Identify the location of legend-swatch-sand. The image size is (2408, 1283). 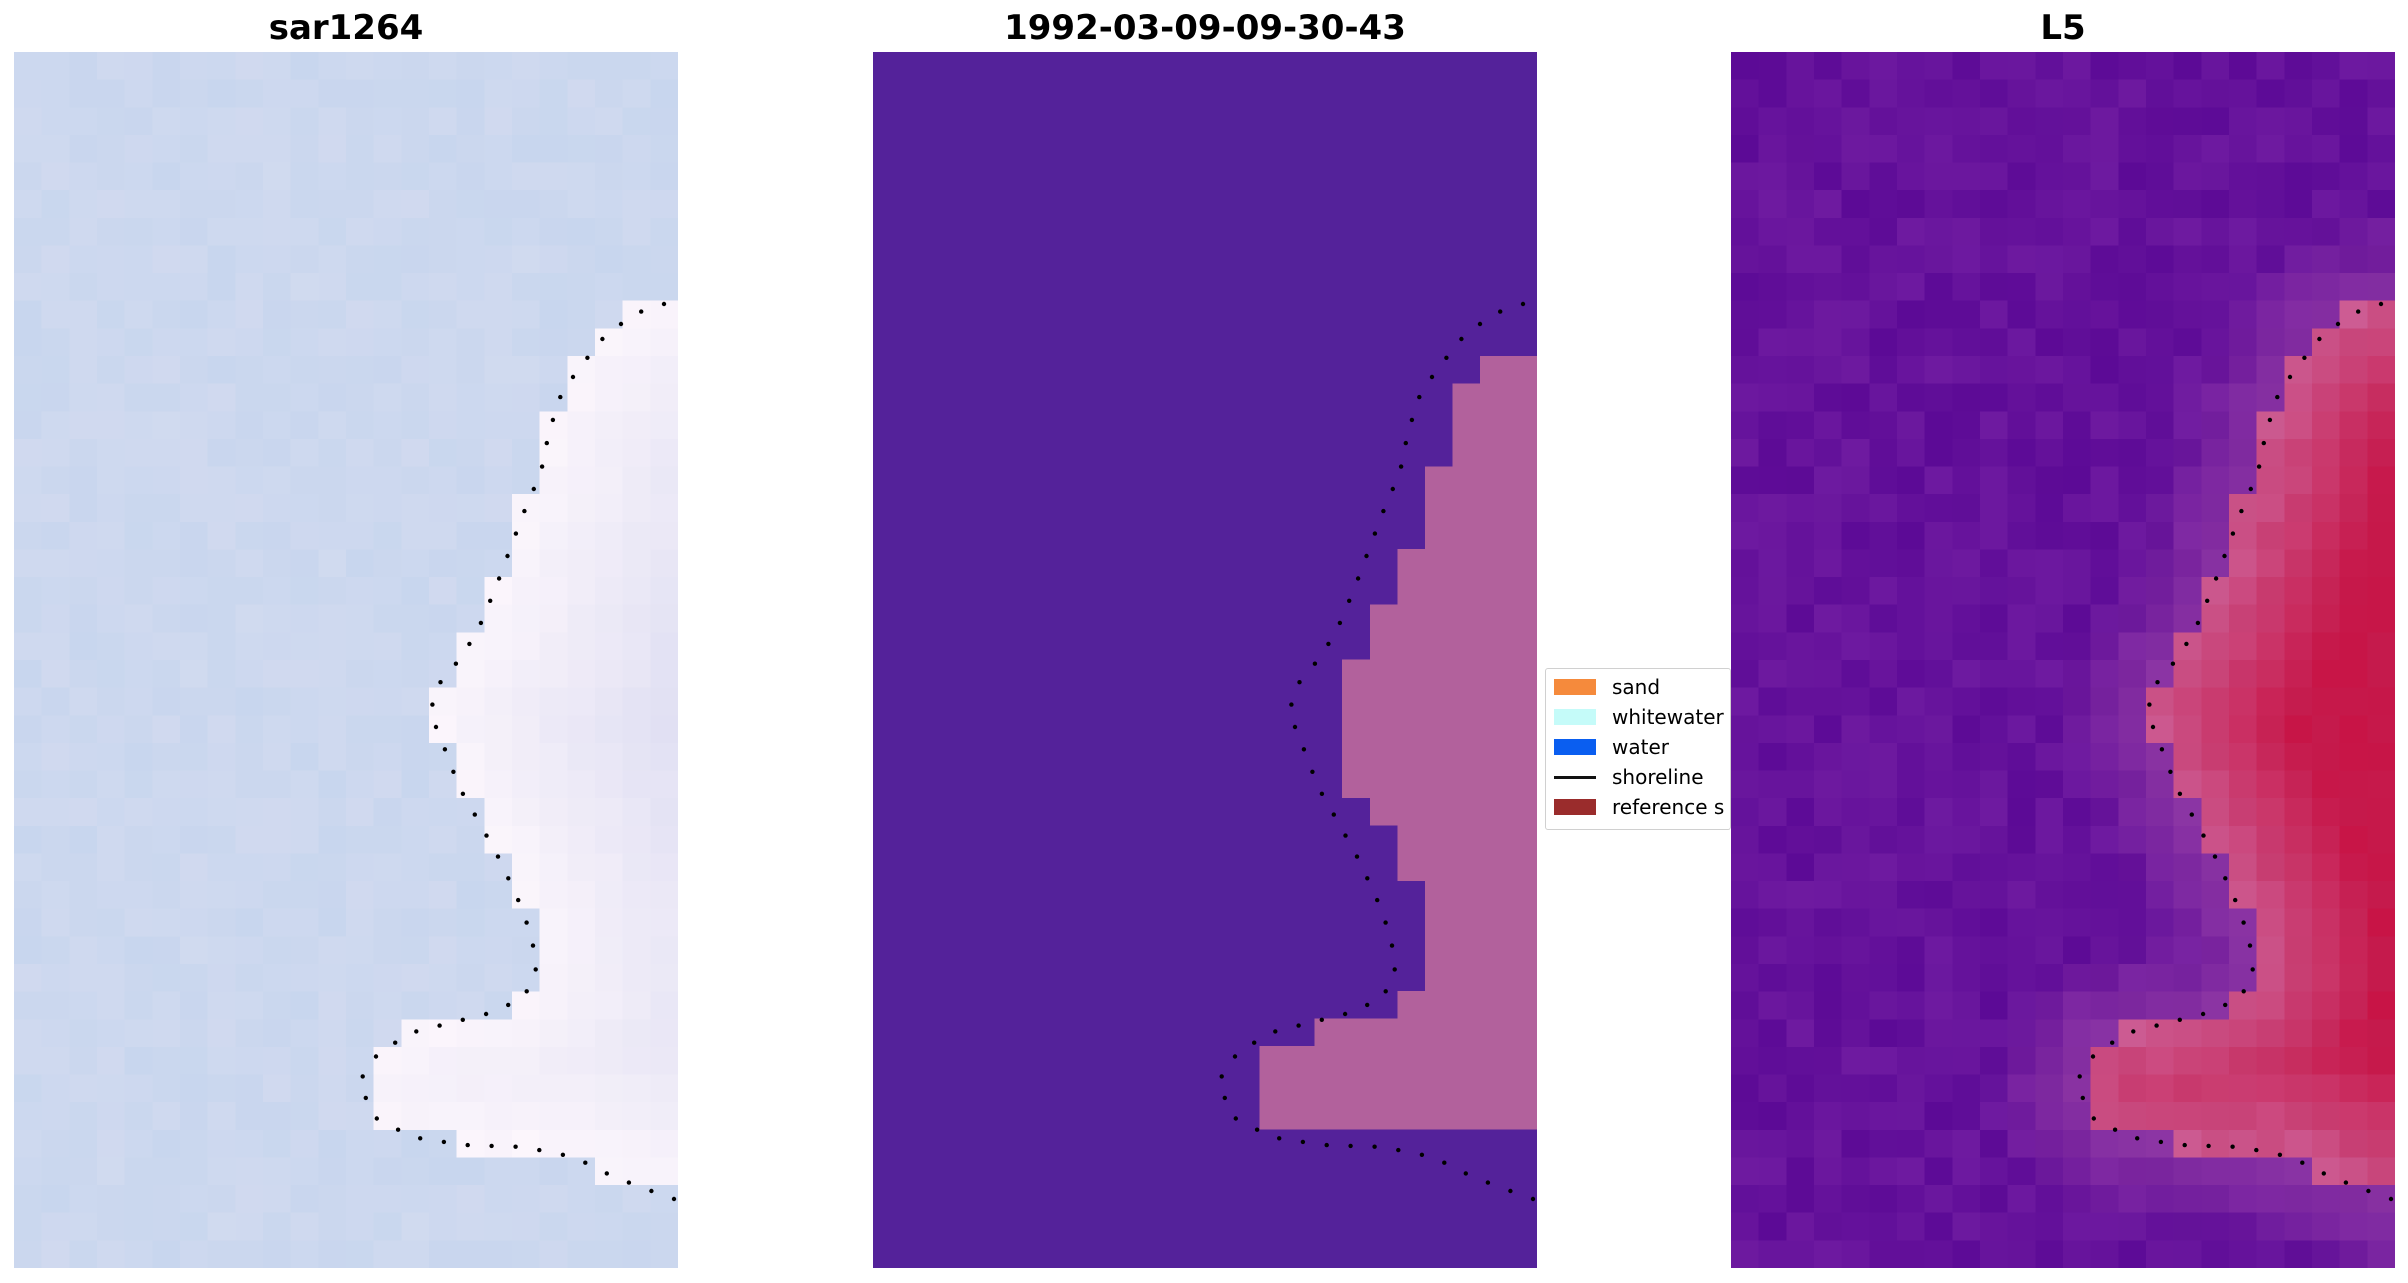
(1575, 687).